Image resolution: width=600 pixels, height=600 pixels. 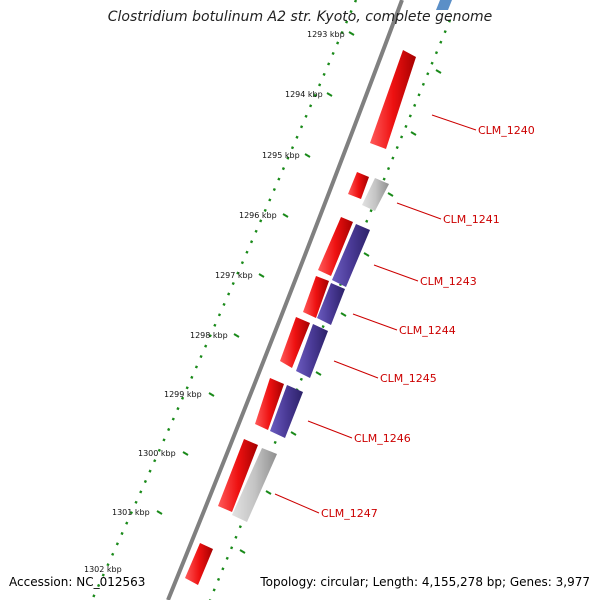 I want to click on ruler-label: 1295 kbp, so click(x=281, y=155).